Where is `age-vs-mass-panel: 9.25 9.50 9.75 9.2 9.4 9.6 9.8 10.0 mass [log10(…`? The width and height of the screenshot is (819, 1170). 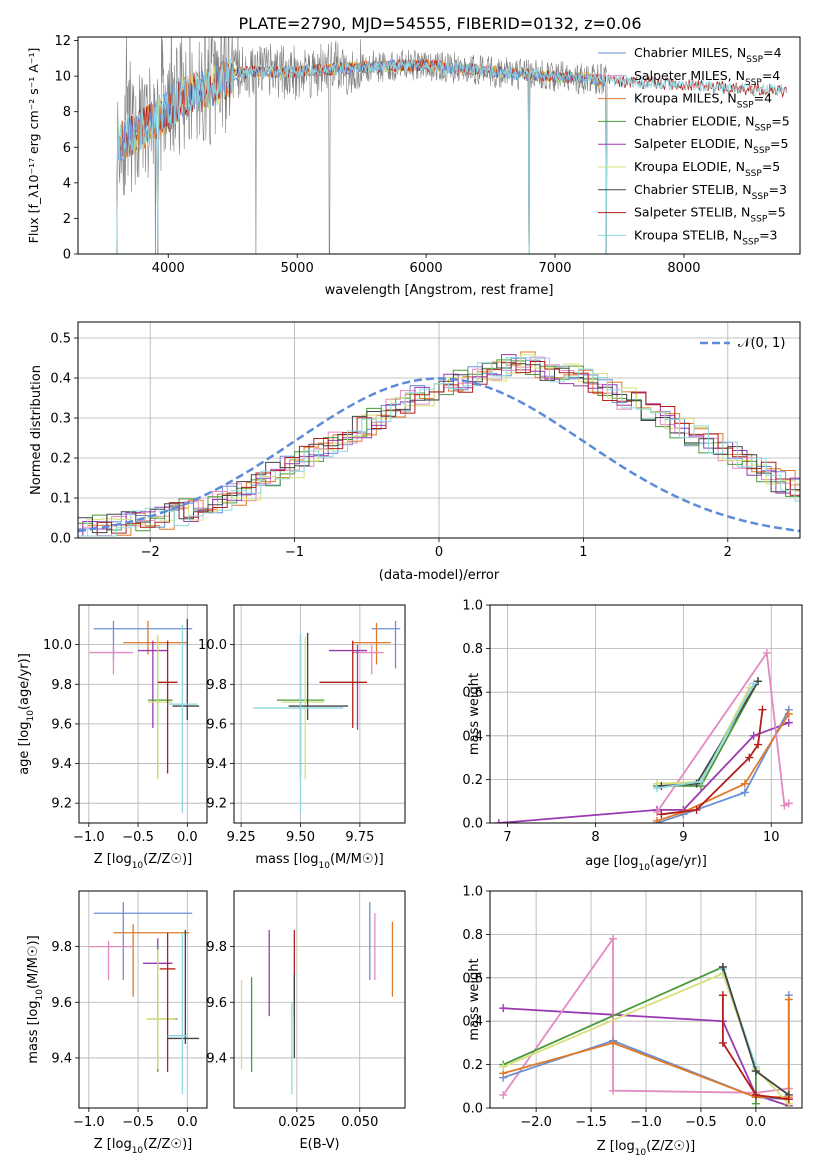
age-vs-mass-panel: 9.25 9.50 9.75 9.2 9.4 9.6 9.8 10.0 mass [log10(… is located at coordinates (302, 737).